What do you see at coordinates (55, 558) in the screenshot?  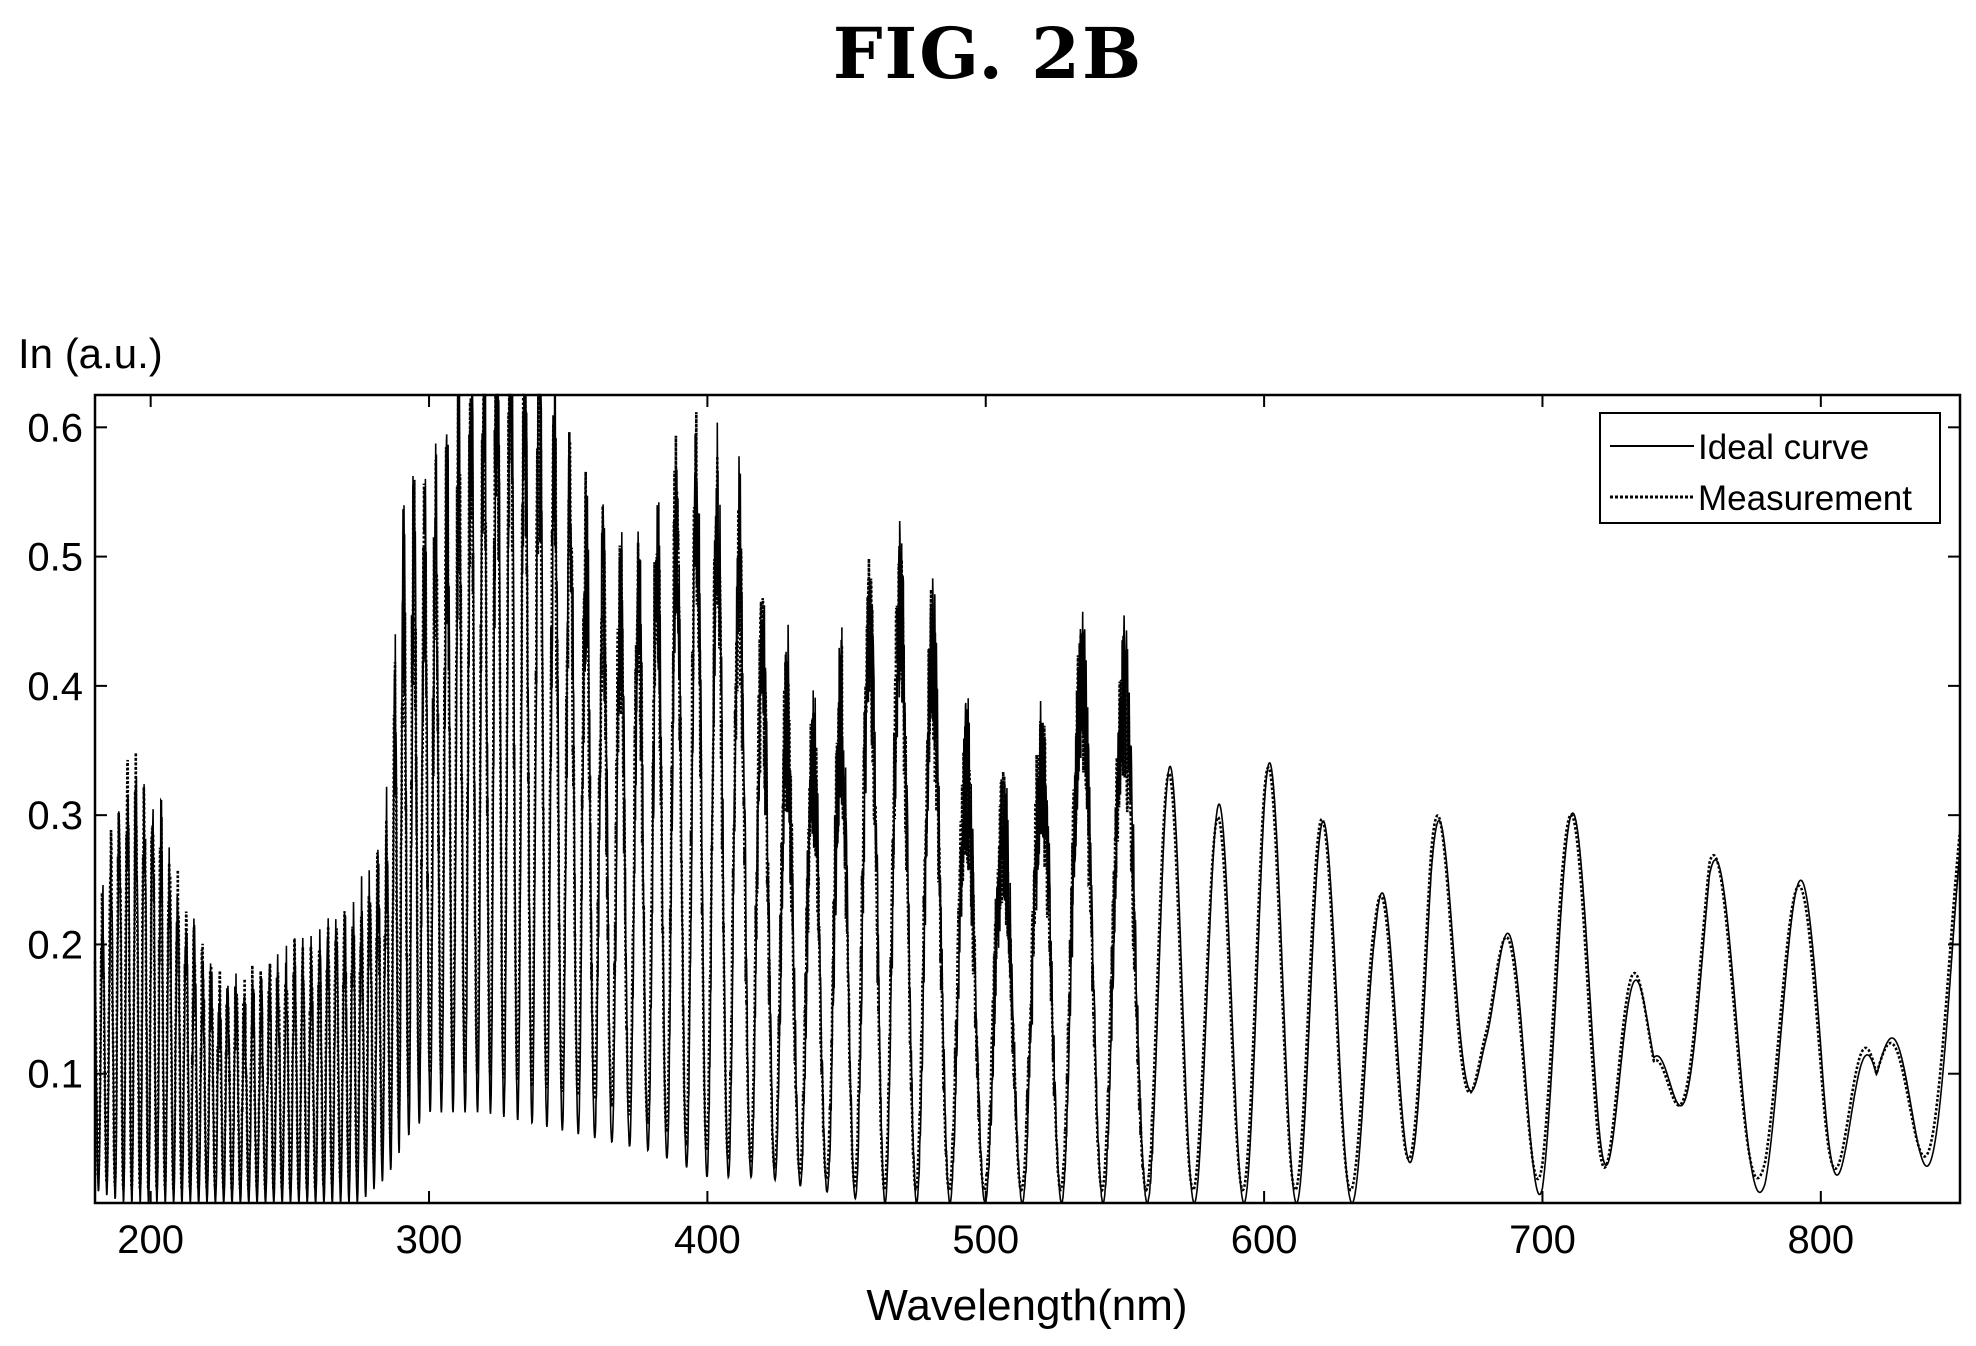 I see `y-tick-label: 0.5` at bounding box center [55, 558].